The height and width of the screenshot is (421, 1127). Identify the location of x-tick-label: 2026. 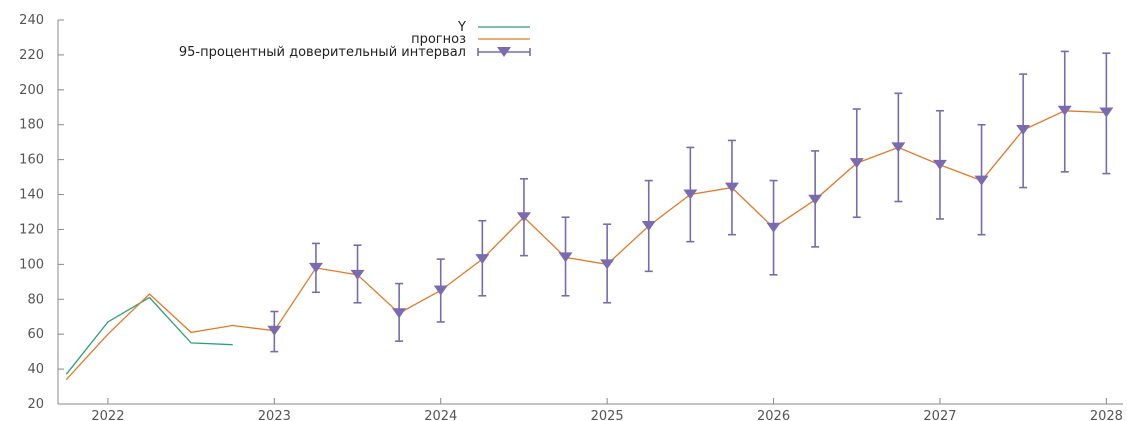
(773, 415).